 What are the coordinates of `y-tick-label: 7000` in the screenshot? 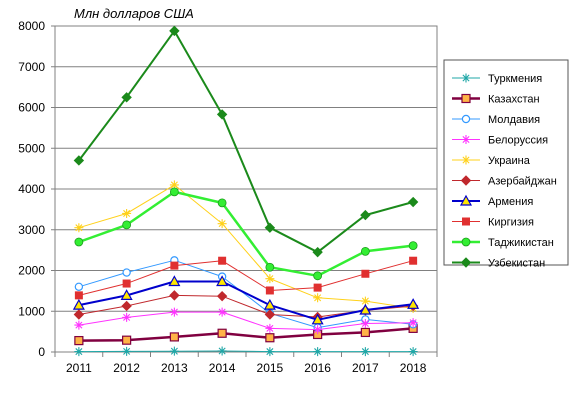 It's located at (31, 67).